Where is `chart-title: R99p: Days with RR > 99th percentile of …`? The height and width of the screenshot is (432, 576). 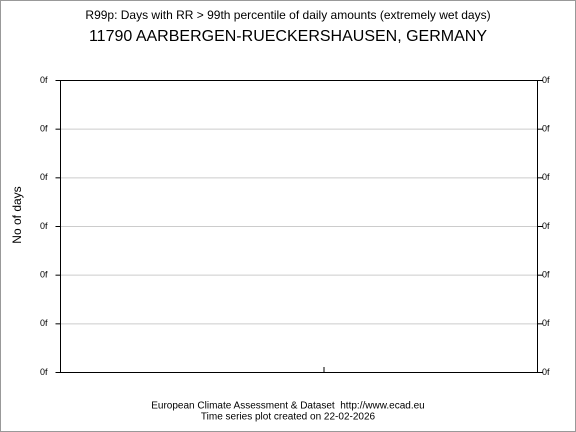 chart-title: R99p: Days with RR > 99th percentile of … is located at coordinates (287, 15).